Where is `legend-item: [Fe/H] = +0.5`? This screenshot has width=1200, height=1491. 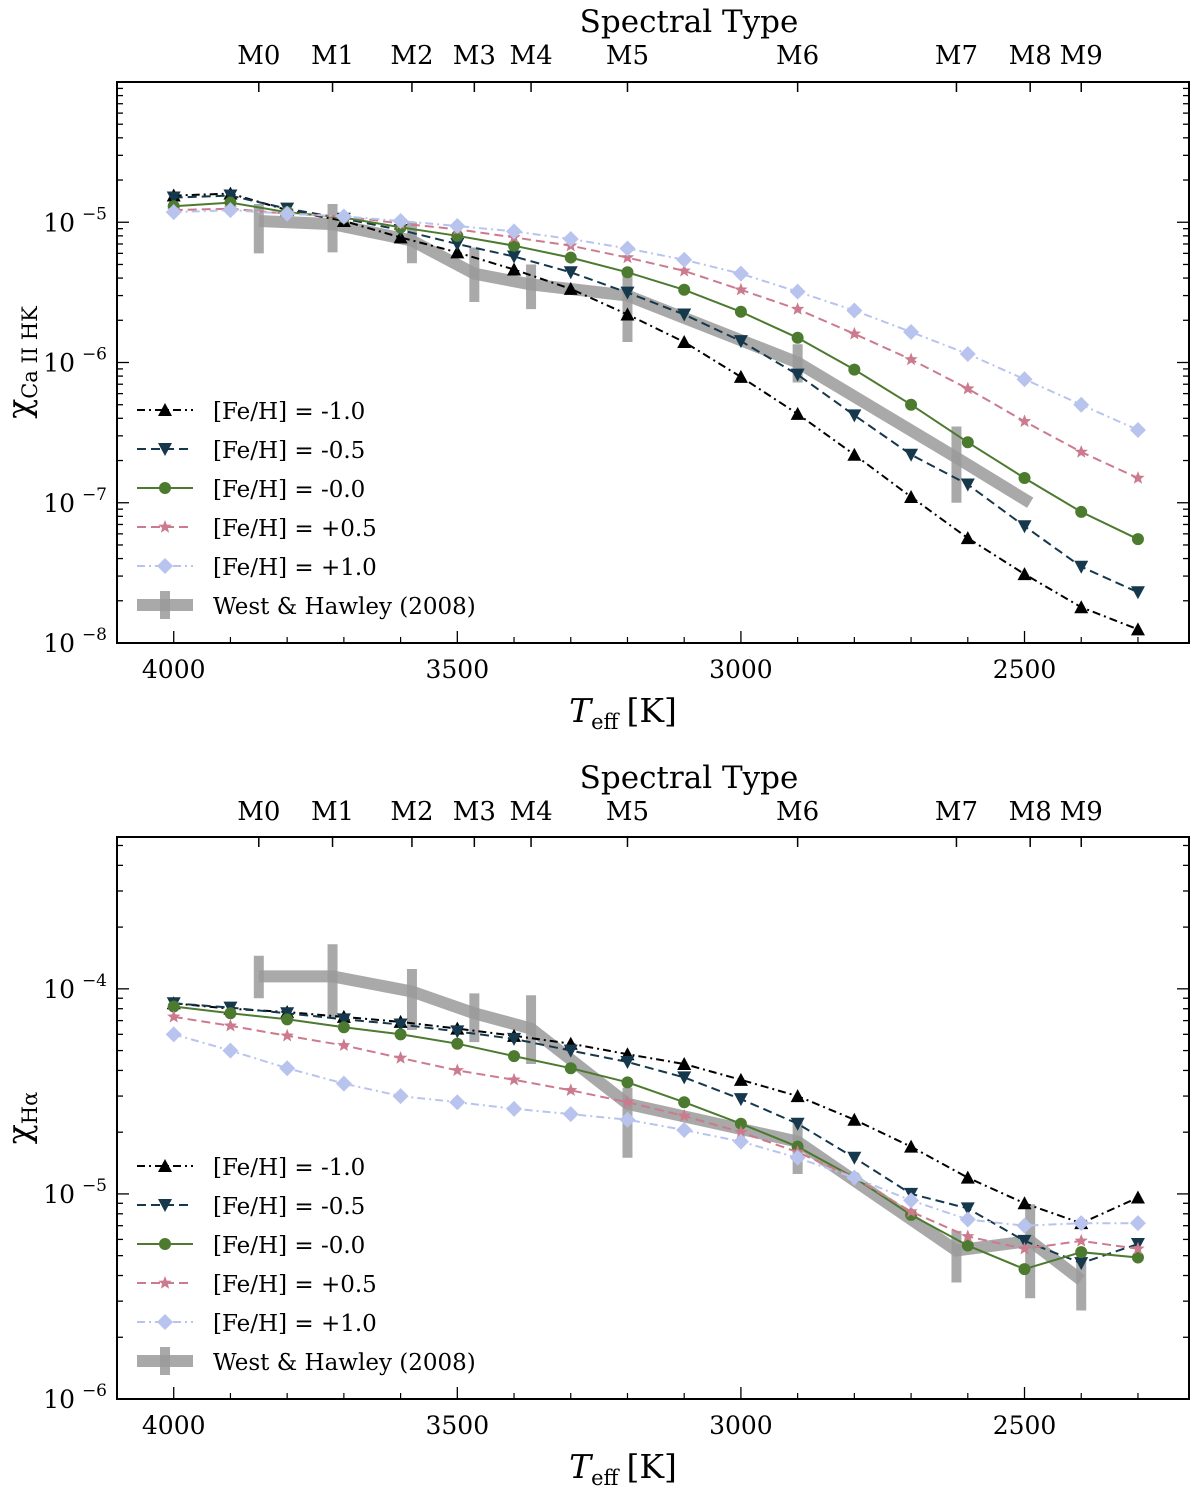 legend-item: [Fe/H] = +0.5 is located at coordinates (257, 1285).